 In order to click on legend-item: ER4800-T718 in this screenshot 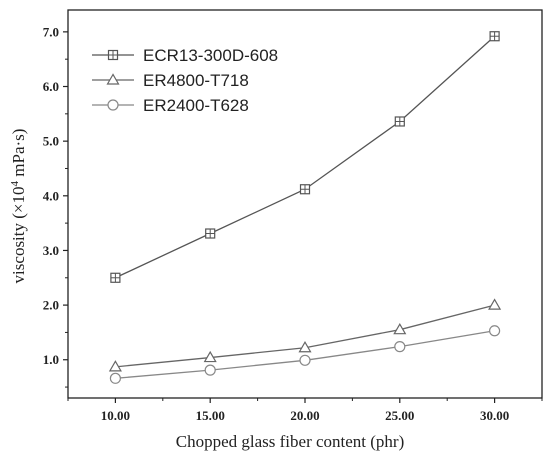, I will do `click(170, 80)`.